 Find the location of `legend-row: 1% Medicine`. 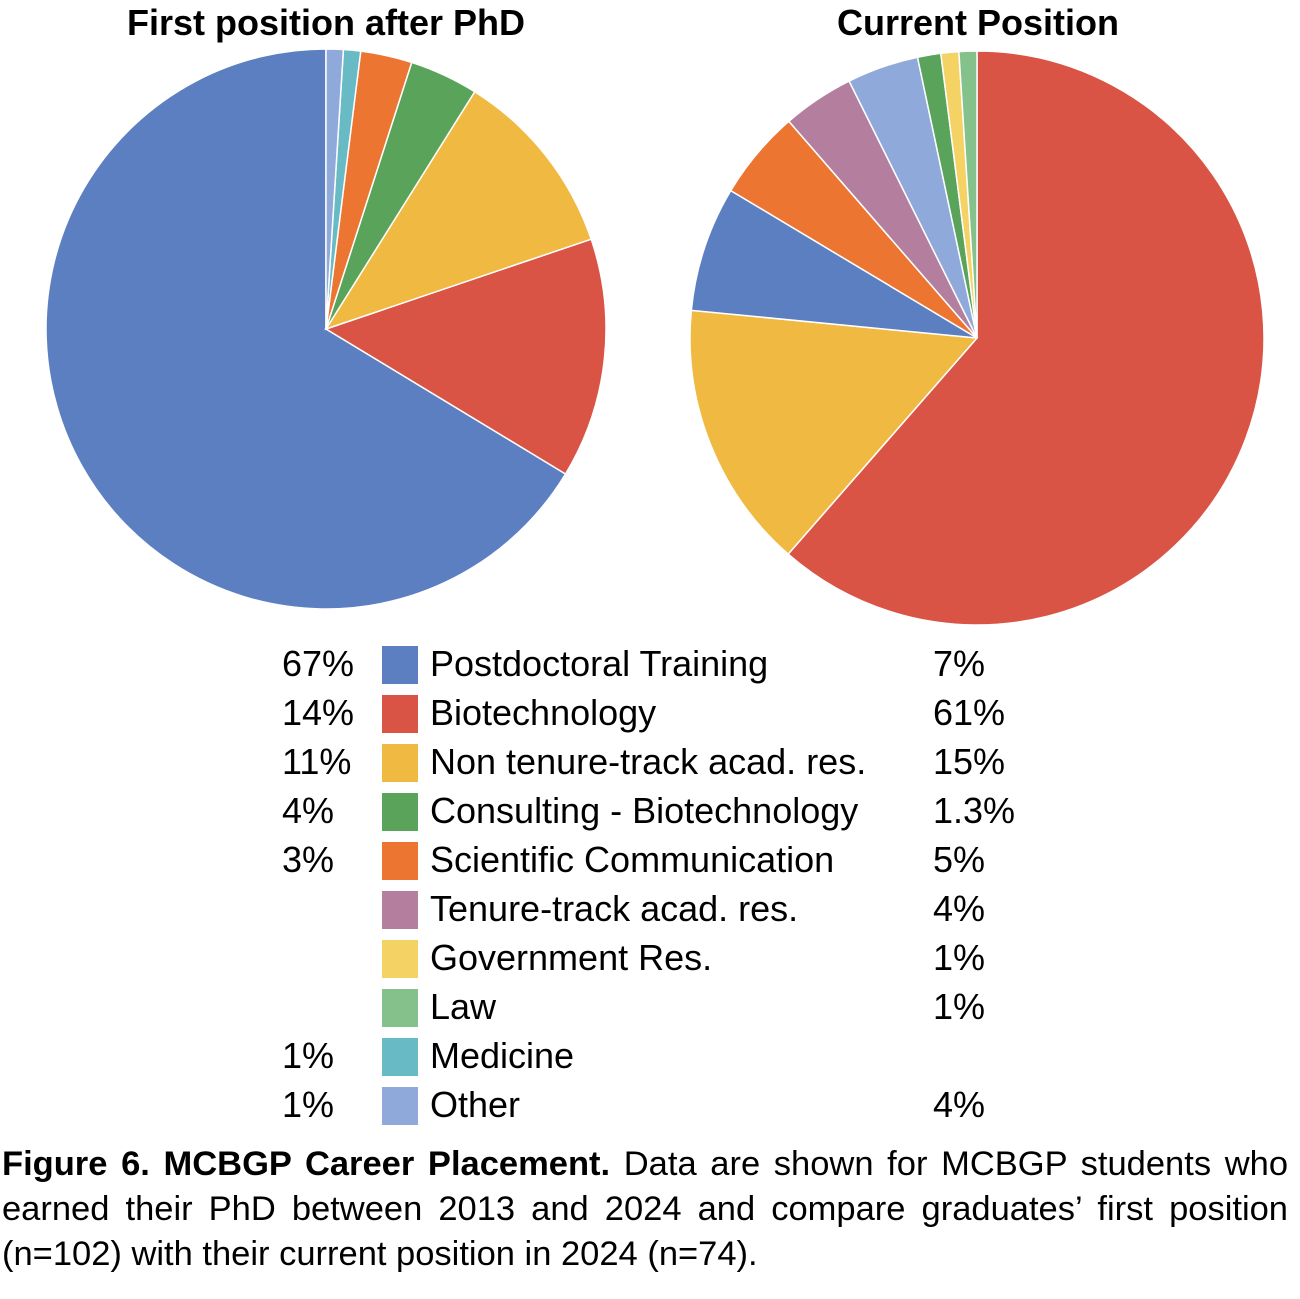

legend-row: 1% Medicine is located at coordinates (650, 1059).